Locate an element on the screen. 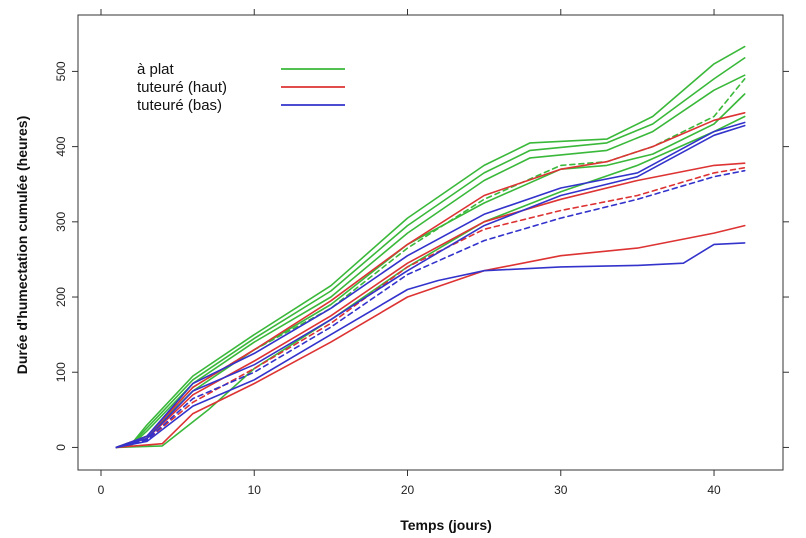  y-tick-label: 0 is located at coordinates (61, 447).